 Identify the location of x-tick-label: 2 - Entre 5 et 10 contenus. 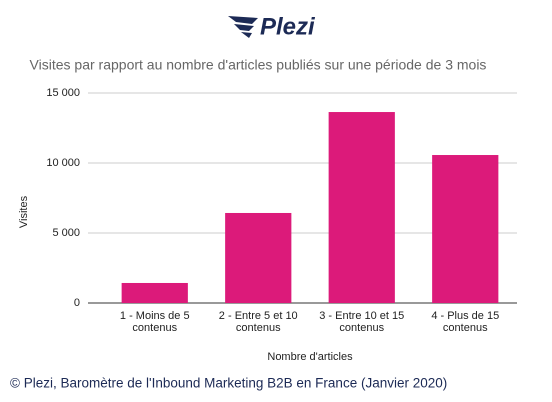
(258, 322).